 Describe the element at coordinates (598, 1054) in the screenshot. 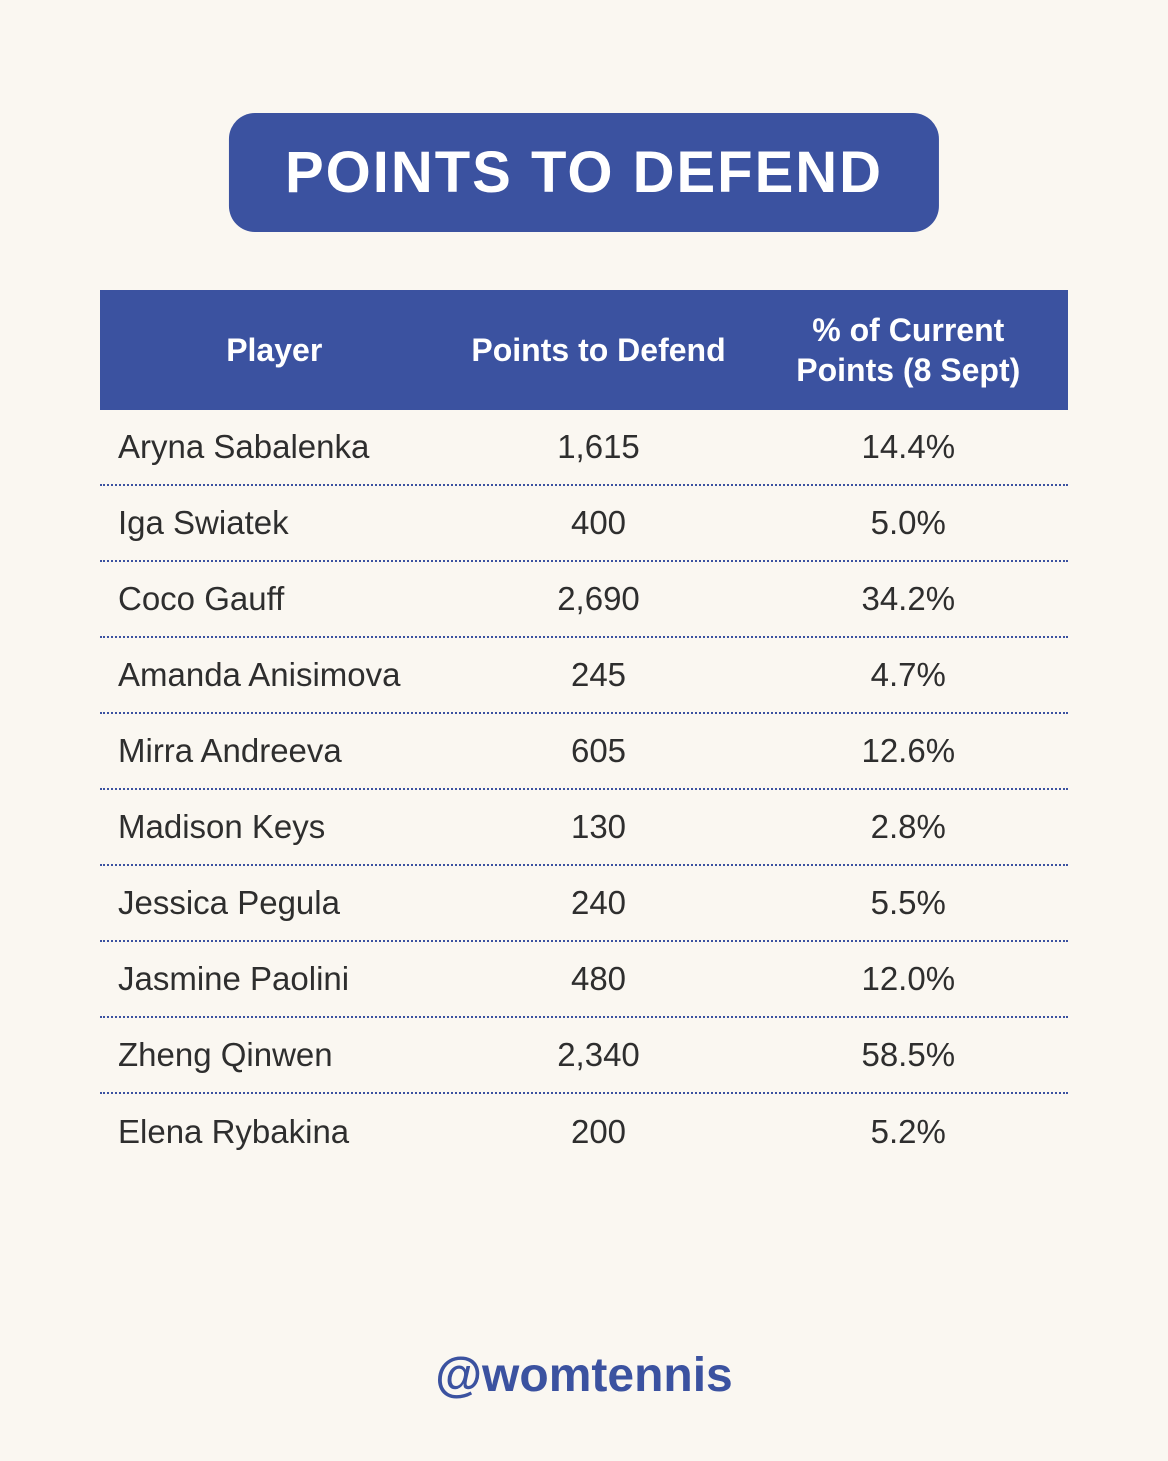

I see `cell-points-8: 2,340` at that location.